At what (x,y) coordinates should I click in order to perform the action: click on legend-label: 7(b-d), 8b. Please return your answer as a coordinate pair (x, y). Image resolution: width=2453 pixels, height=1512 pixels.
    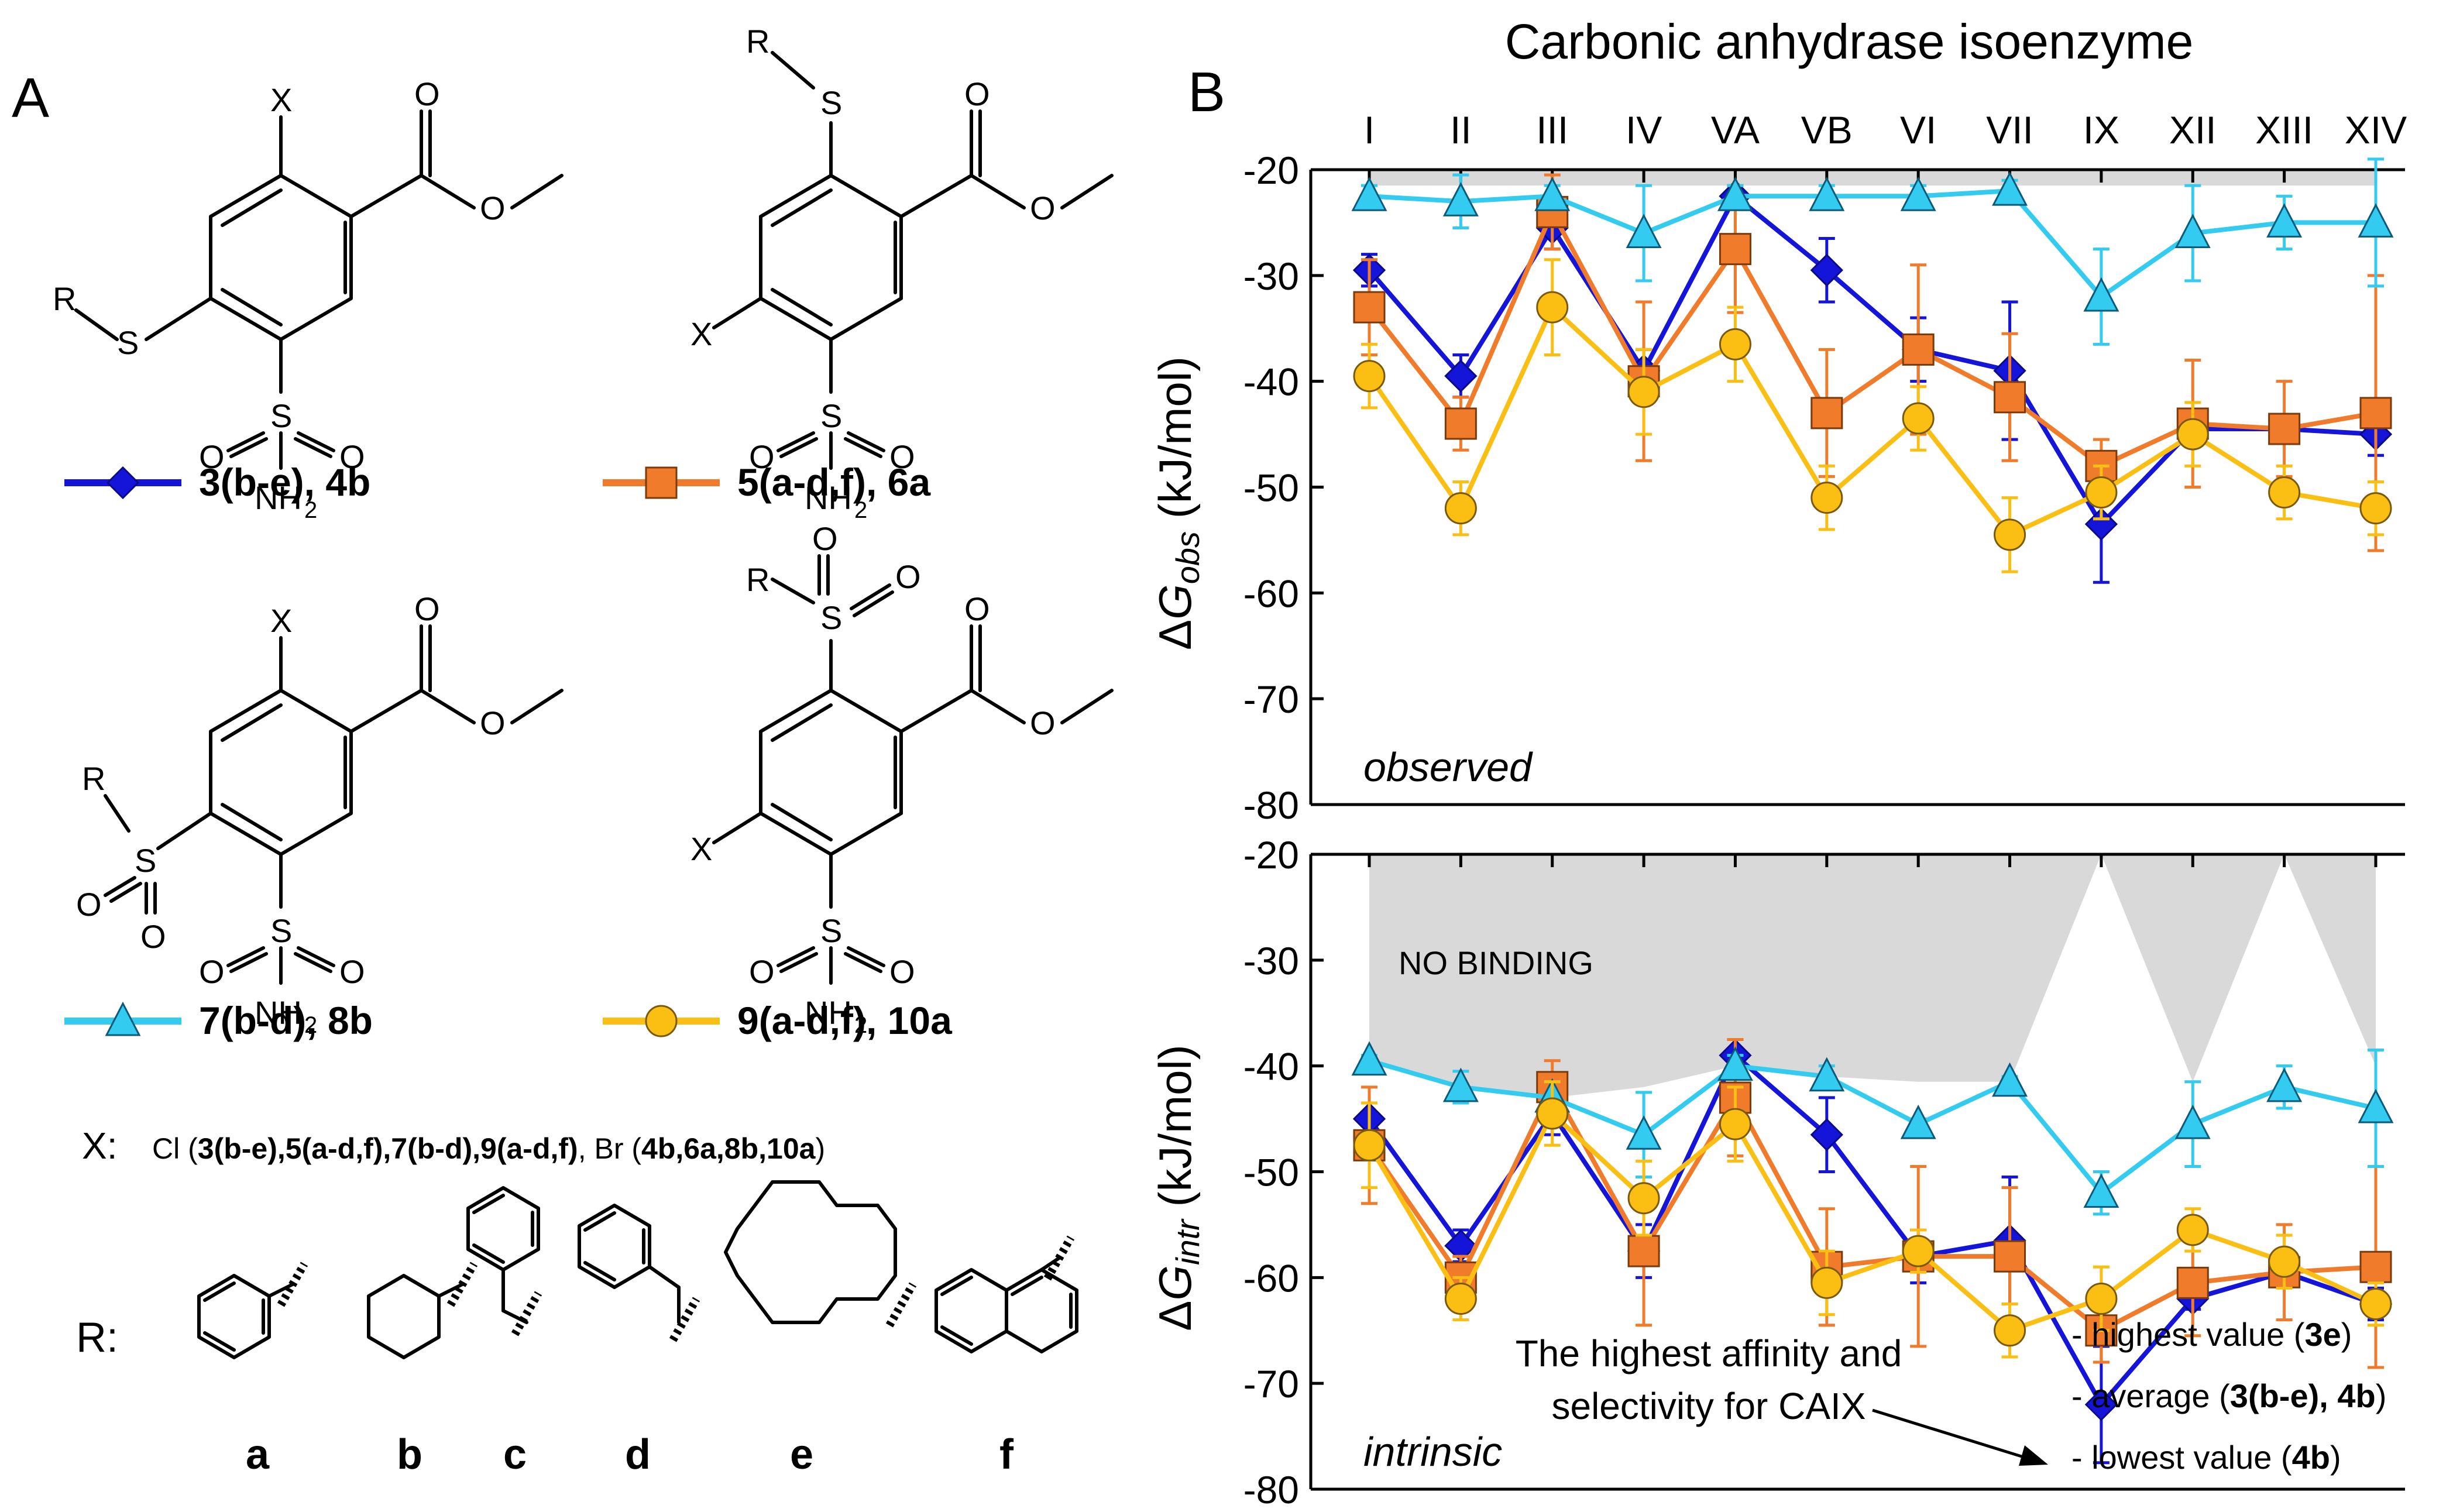
    Looking at the image, I should click on (286, 1020).